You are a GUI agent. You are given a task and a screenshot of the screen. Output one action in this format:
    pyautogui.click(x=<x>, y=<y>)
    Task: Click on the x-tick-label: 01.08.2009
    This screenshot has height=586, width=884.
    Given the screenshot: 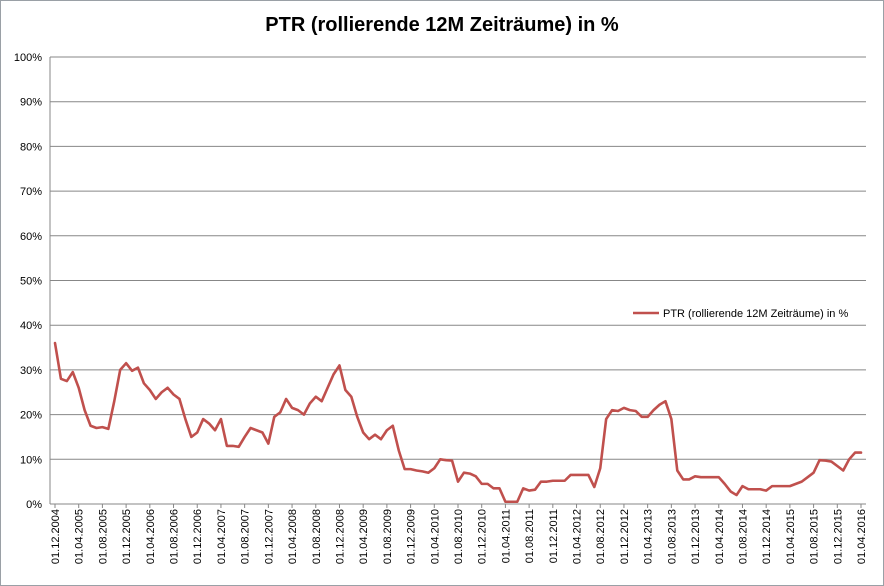 What is the action you would take?
    pyautogui.click(x=388, y=536)
    